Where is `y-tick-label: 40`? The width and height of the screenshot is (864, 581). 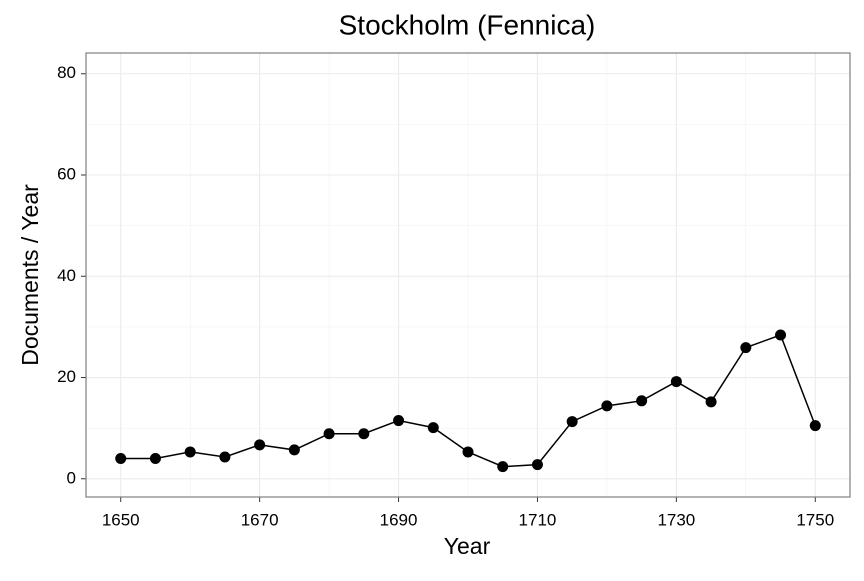 y-tick-label: 40 is located at coordinates (66, 275).